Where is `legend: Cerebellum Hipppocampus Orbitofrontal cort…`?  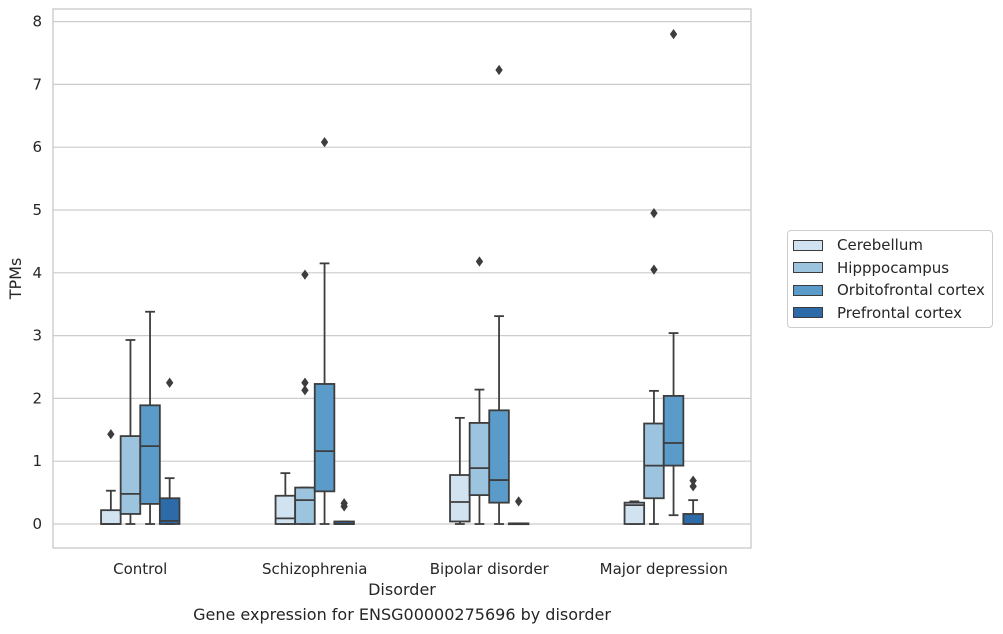
legend: Cerebellum Hipppocampus Orbitofrontal cort… is located at coordinates (890, 279).